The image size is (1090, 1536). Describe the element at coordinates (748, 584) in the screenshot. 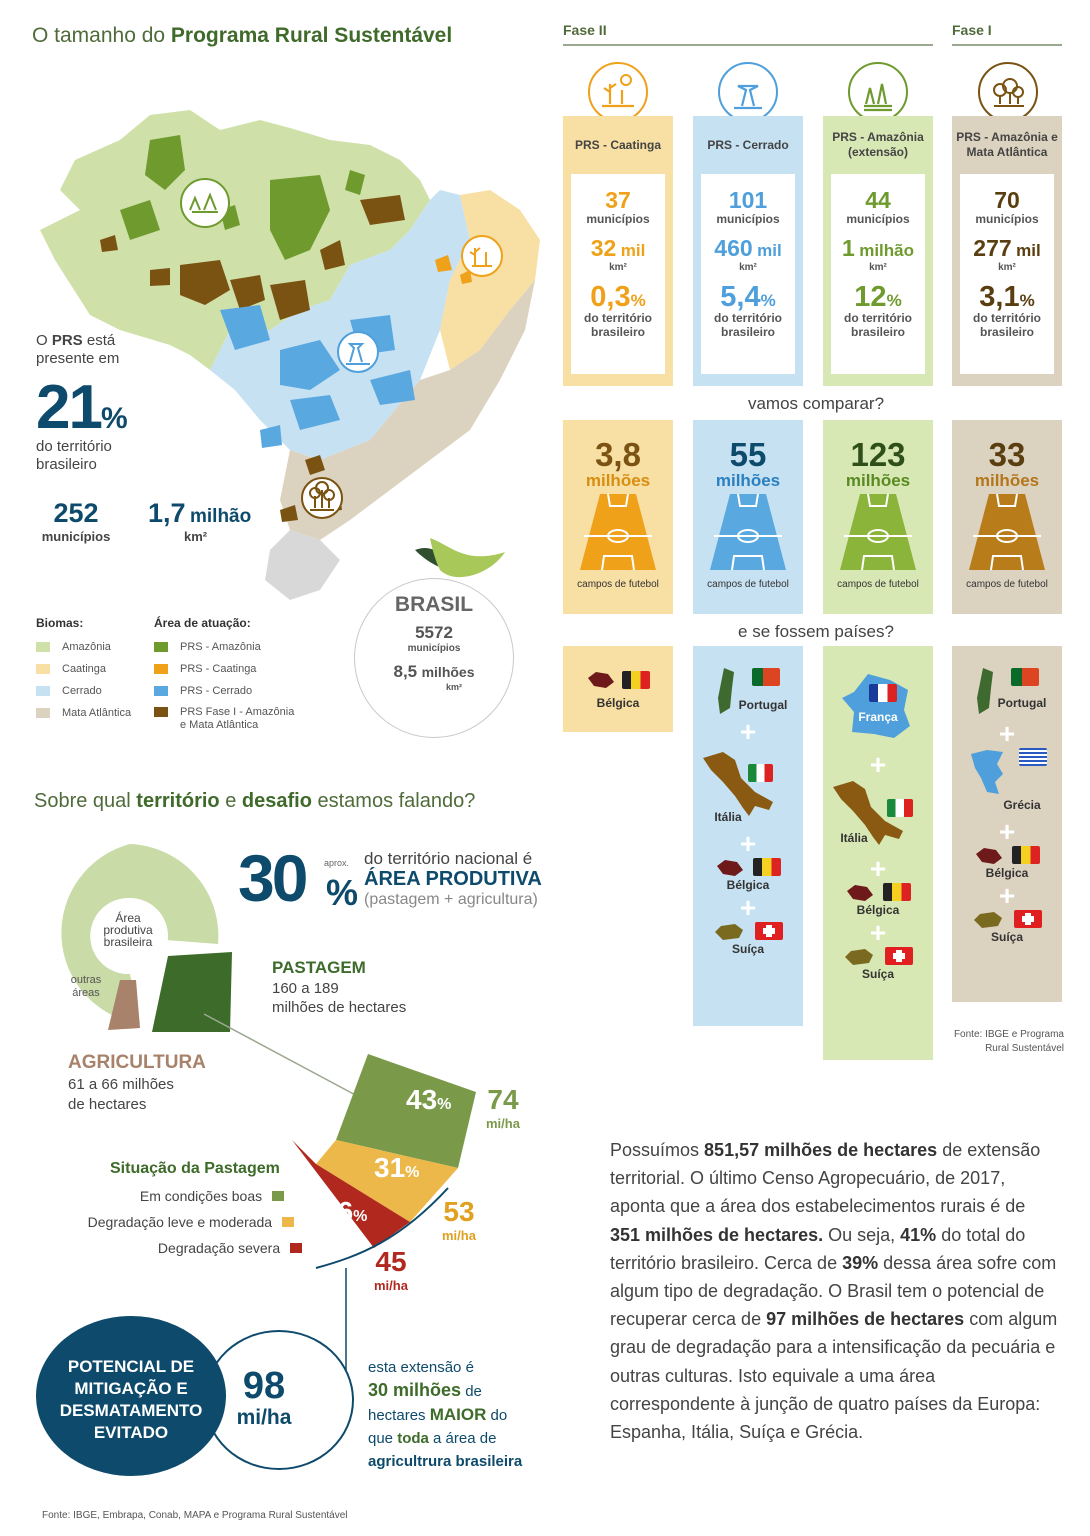

I see `field-cap-cerrado: campos de futebol` at that location.